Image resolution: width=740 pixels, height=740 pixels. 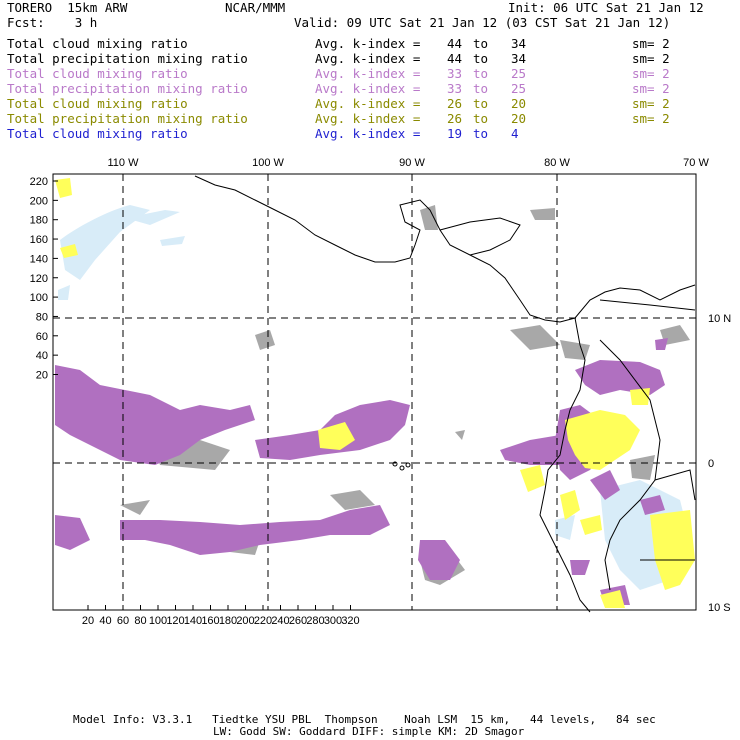 I want to click on longitude-label: 70 W, so click(x=696, y=163).